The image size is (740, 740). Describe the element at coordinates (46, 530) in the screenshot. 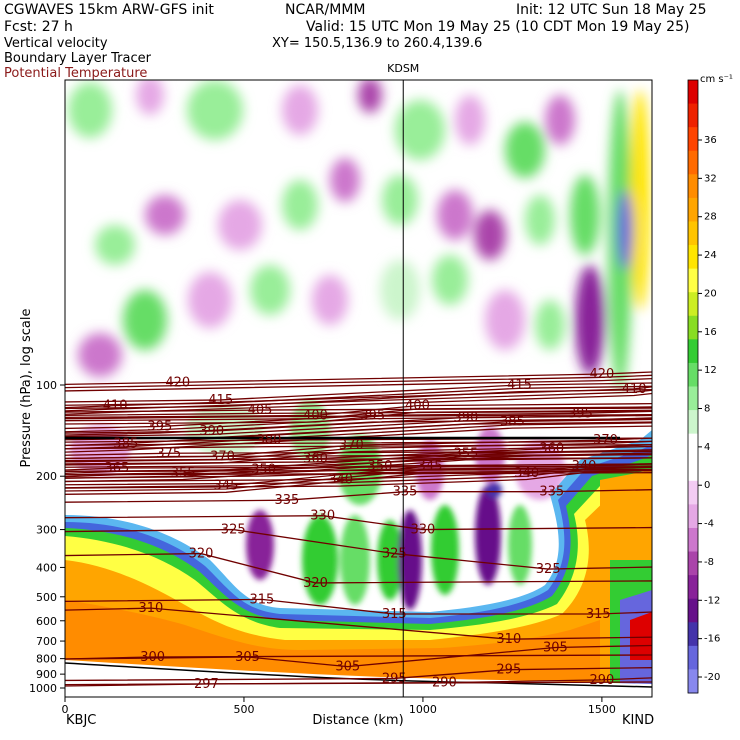

I see `y-tick-label: 300` at that location.